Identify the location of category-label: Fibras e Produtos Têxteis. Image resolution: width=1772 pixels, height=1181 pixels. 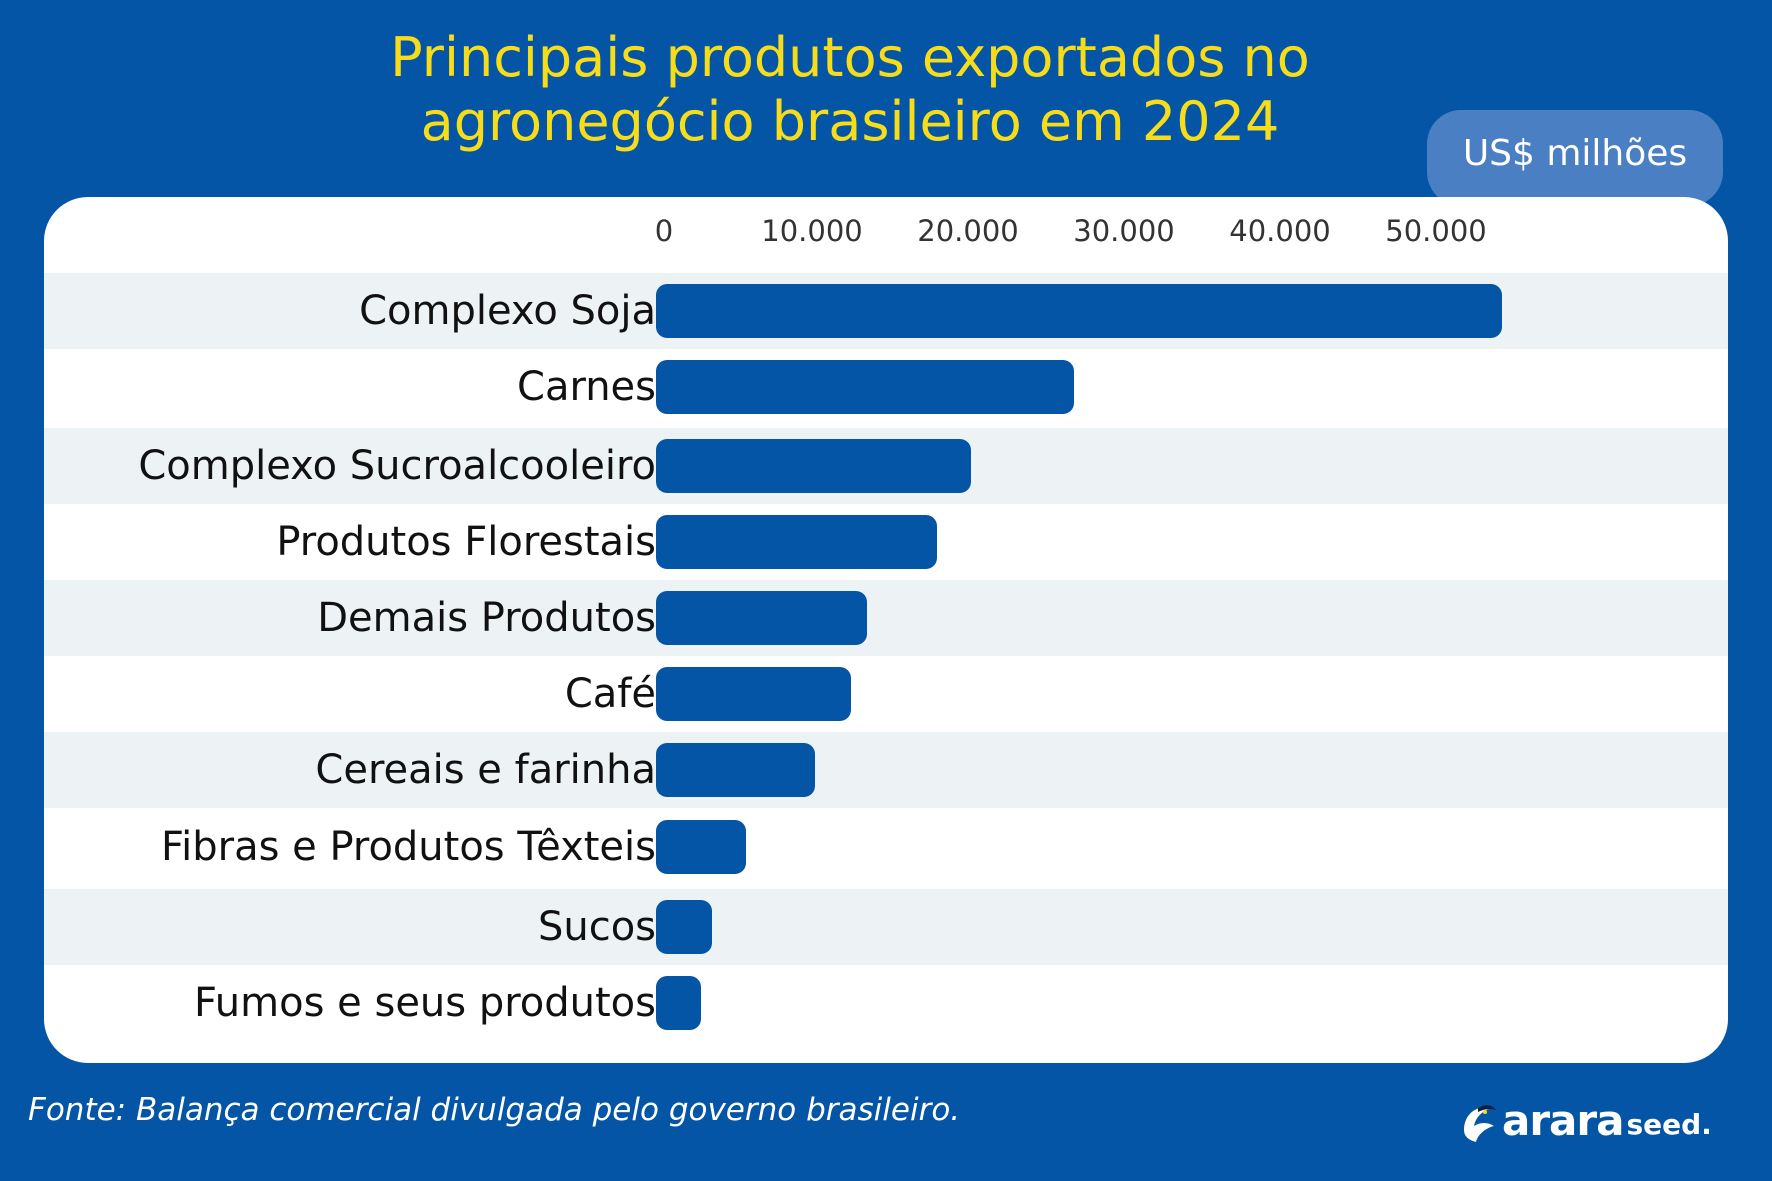
(408, 847).